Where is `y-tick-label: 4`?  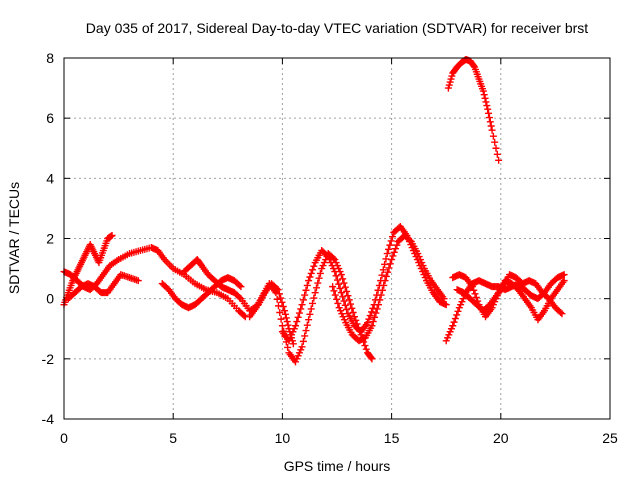
y-tick-label: 4 is located at coordinates (50, 178).